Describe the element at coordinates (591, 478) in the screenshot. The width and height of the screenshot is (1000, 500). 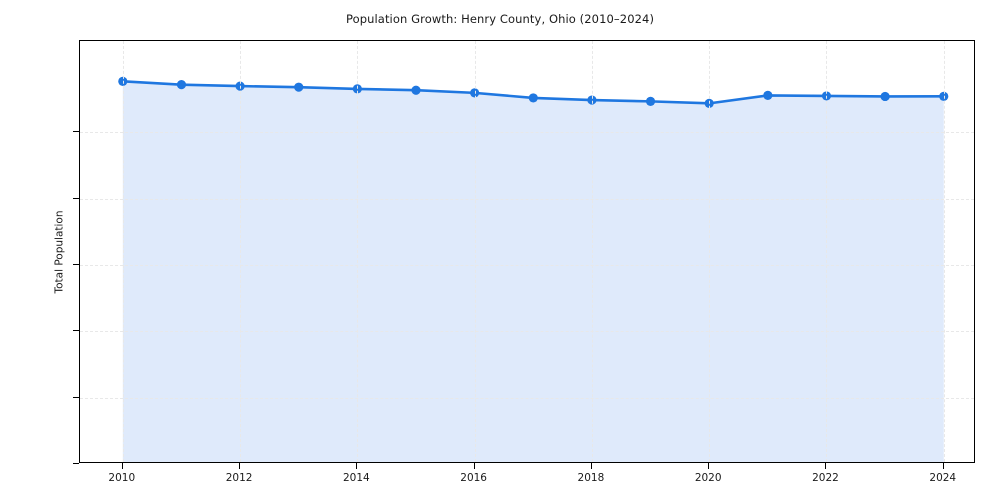
I see `x-tick-label-2018: 2018` at that location.